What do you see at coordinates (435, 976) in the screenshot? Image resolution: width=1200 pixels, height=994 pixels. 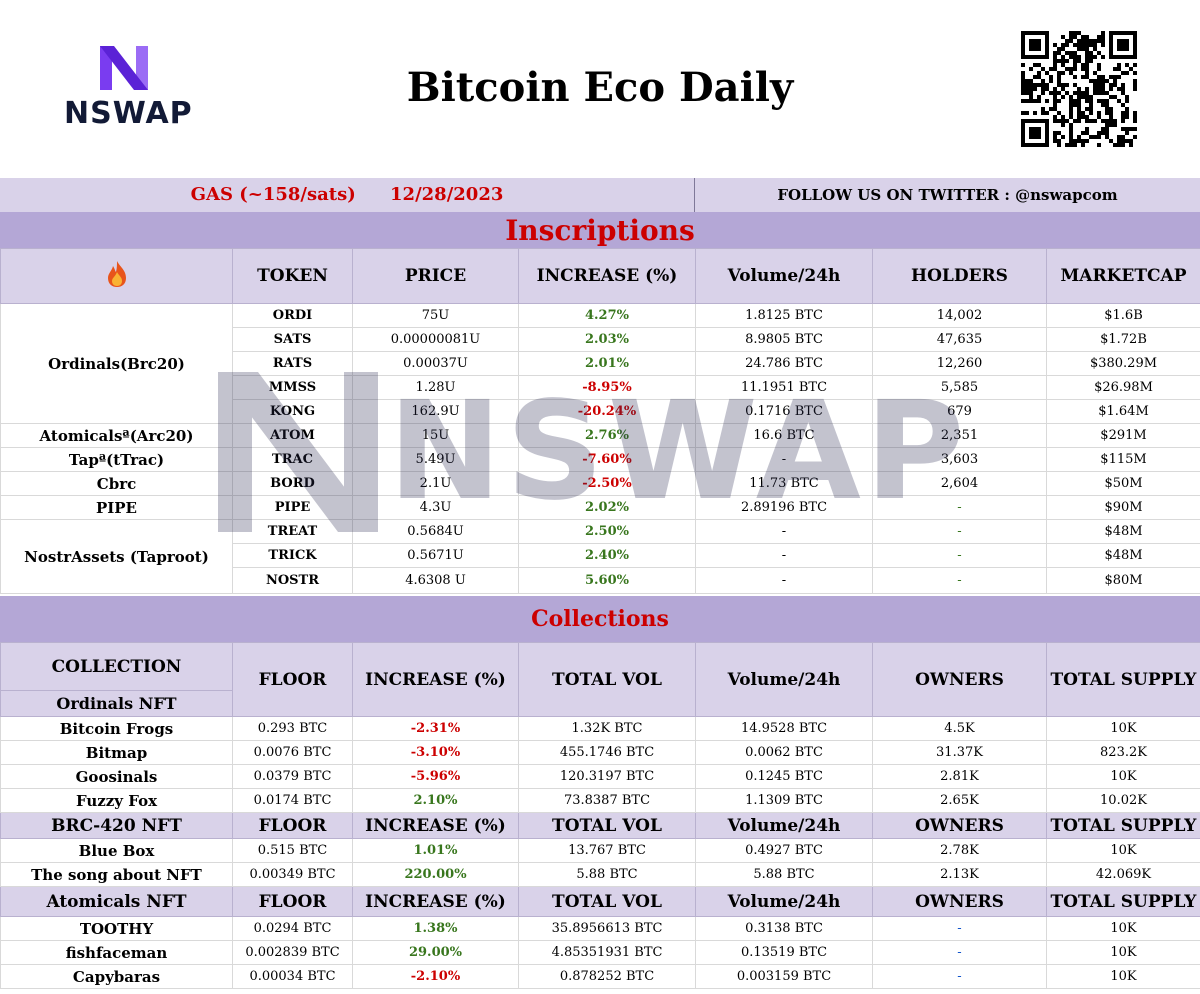 I see `increase-cell: -2.10%` at bounding box center [435, 976].